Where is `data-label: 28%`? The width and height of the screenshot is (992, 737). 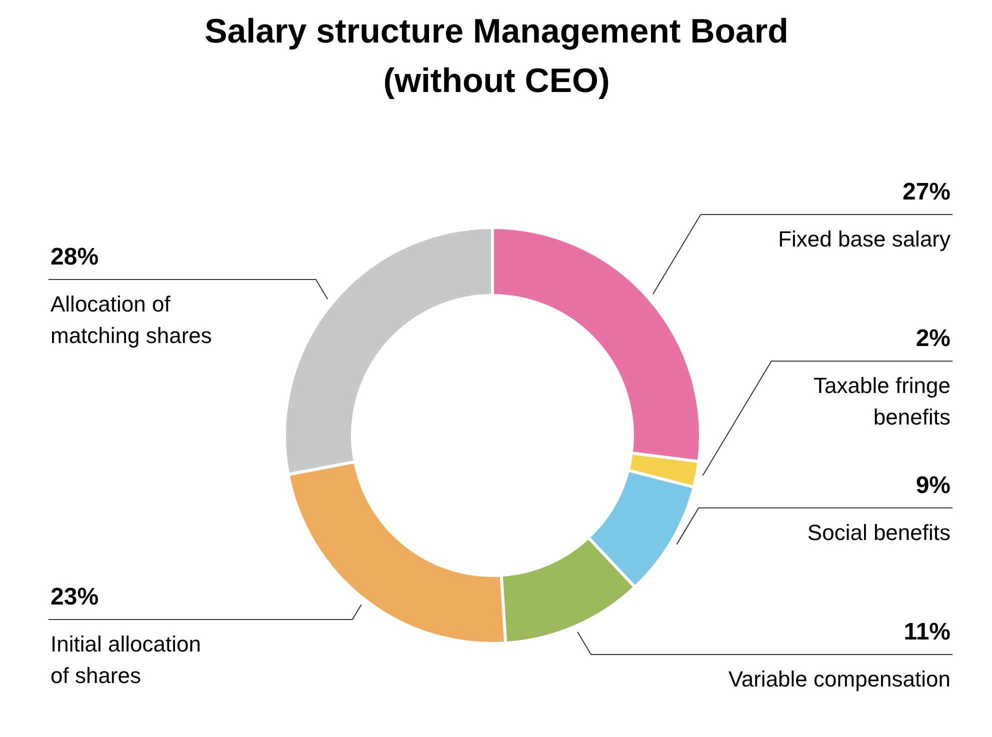
data-label: 28% is located at coordinates (74, 257).